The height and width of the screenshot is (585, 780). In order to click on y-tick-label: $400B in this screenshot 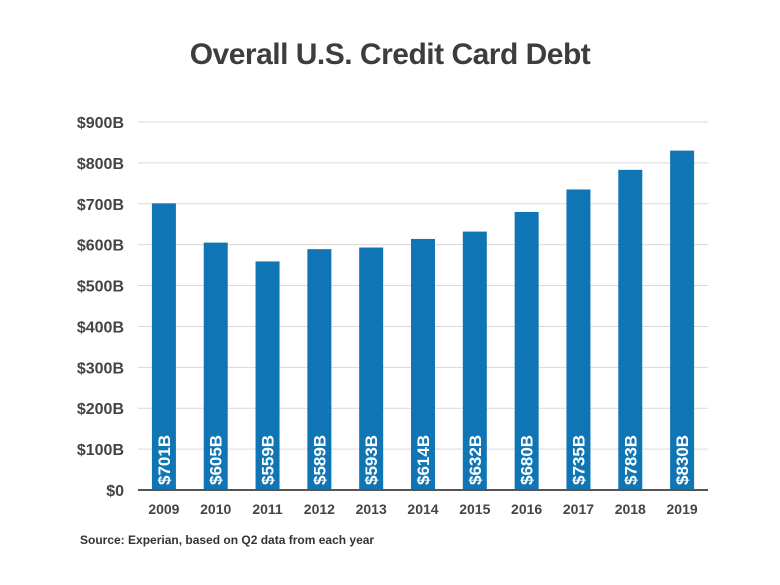, I will do `click(100, 327)`.